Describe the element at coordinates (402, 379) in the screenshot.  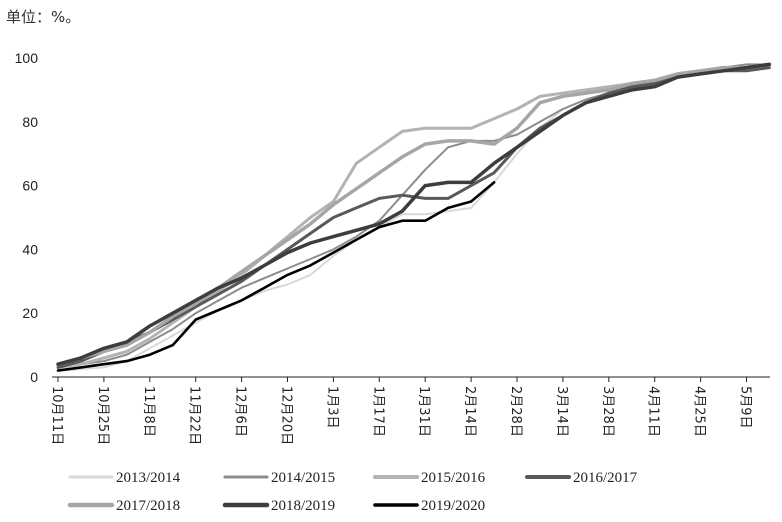
I see `x-axis-ticks` at that location.